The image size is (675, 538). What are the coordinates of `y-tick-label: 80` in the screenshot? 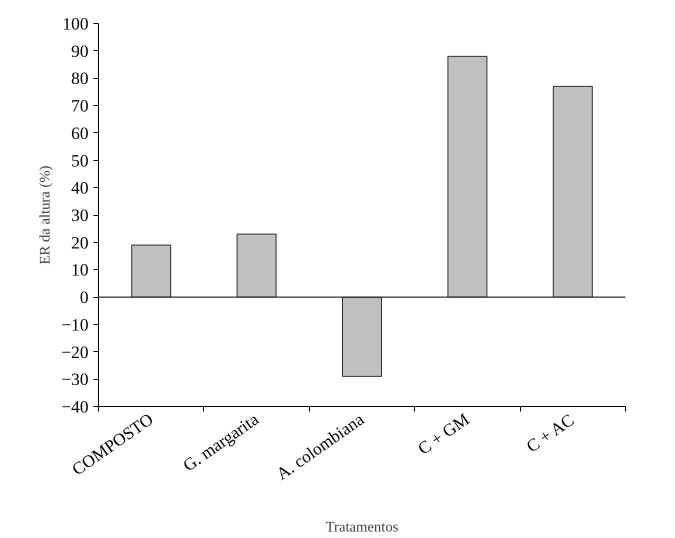 It's located at (79, 78).